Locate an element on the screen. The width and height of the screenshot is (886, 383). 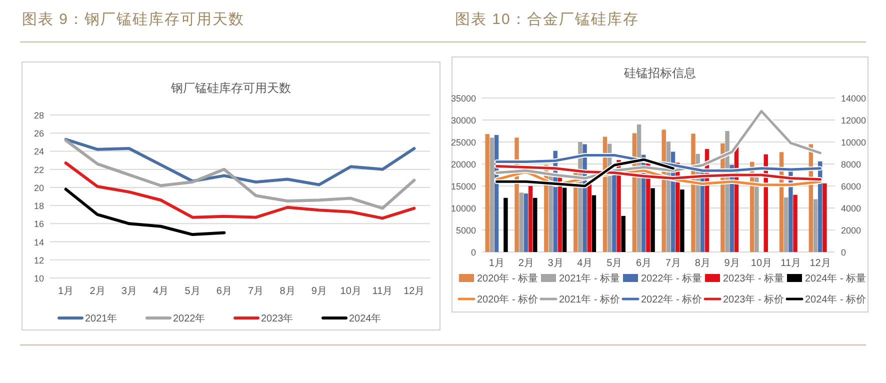
legend-label: 2021年 - 标价 is located at coordinates (589, 300).